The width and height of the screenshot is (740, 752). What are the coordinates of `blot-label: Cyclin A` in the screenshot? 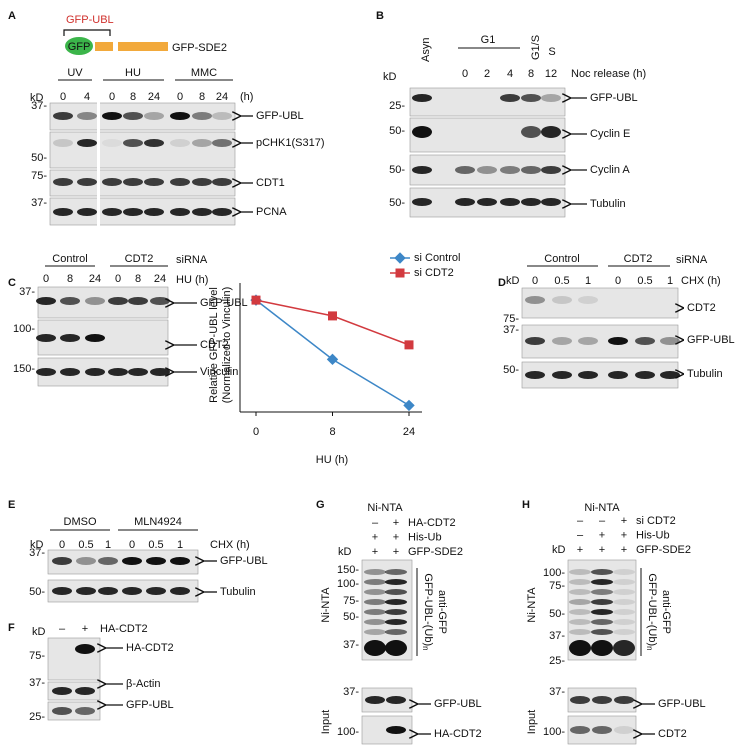 It's located at (610, 170).